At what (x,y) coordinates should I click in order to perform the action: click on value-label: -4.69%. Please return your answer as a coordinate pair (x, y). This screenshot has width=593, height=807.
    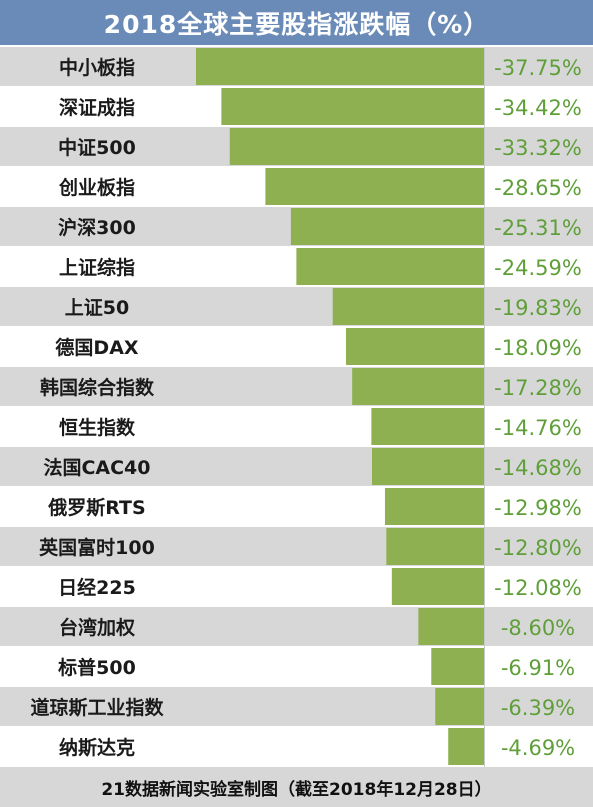
    Looking at the image, I should click on (538, 748).